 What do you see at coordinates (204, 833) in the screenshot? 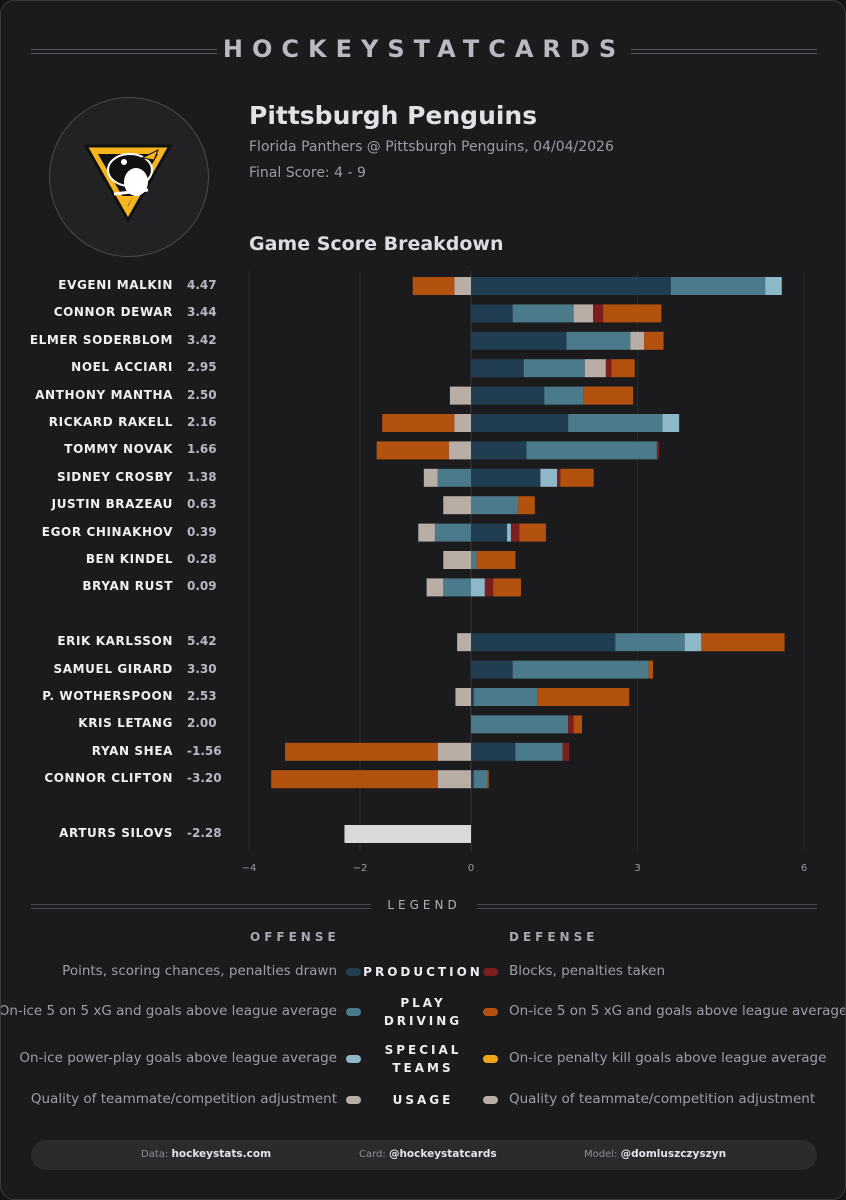
I see `player-game-score: -2.28` at bounding box center [204, 833].